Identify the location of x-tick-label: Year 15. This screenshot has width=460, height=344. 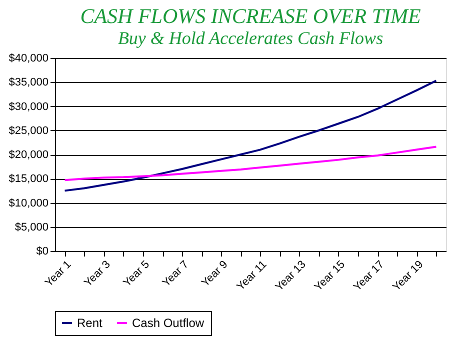
(330, 276).